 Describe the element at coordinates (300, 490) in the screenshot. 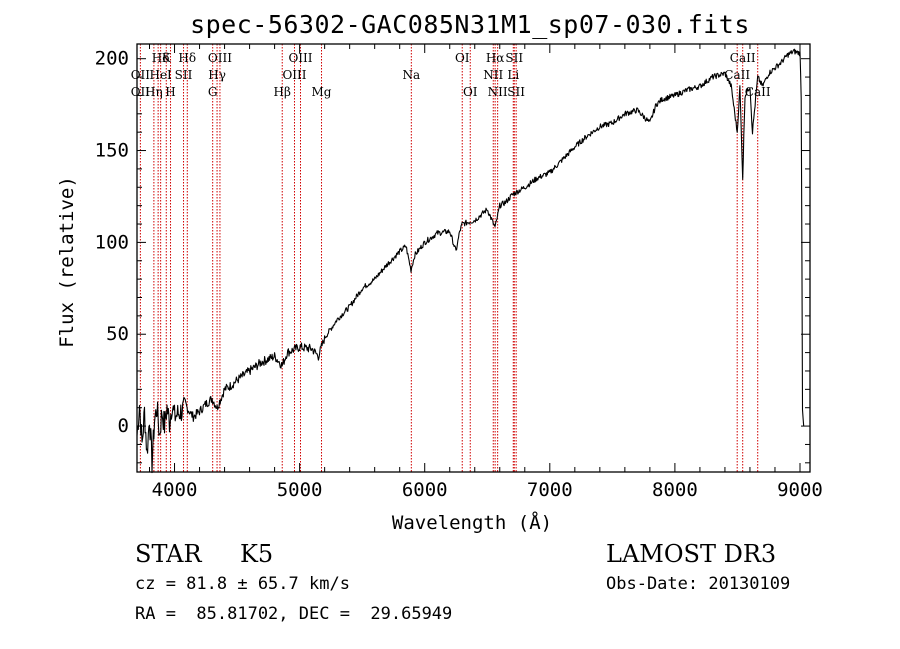

I see `x-tick-label: 5000` at that location.